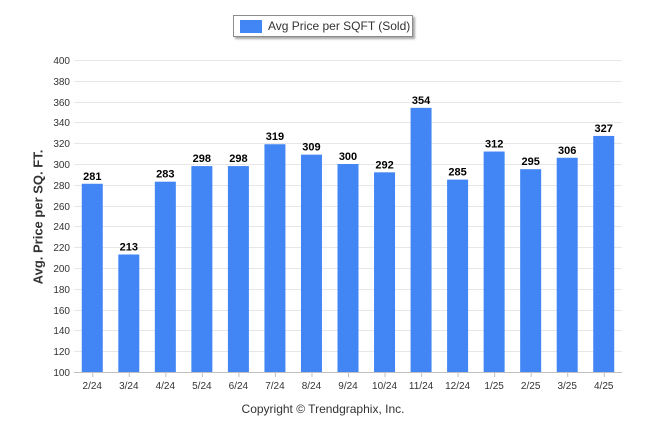  Describe the element at coordinates (166, 386) in the screenshot. I see `x-tick-label: 4/24` at that location.